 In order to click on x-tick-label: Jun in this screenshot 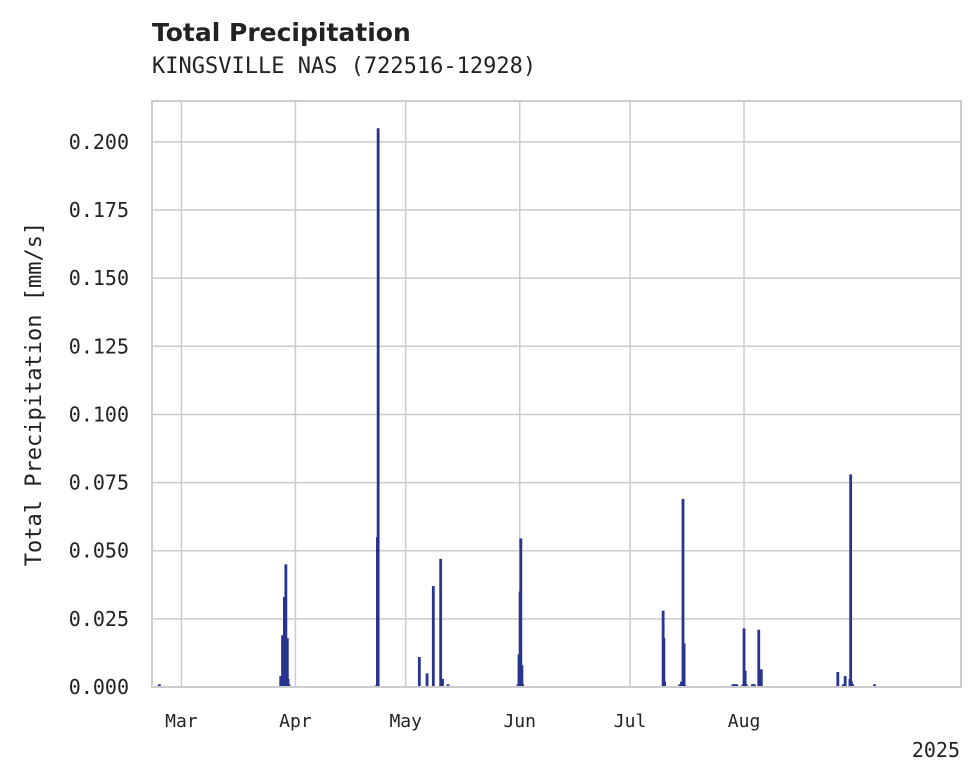, I will do `click(519, 721)`.